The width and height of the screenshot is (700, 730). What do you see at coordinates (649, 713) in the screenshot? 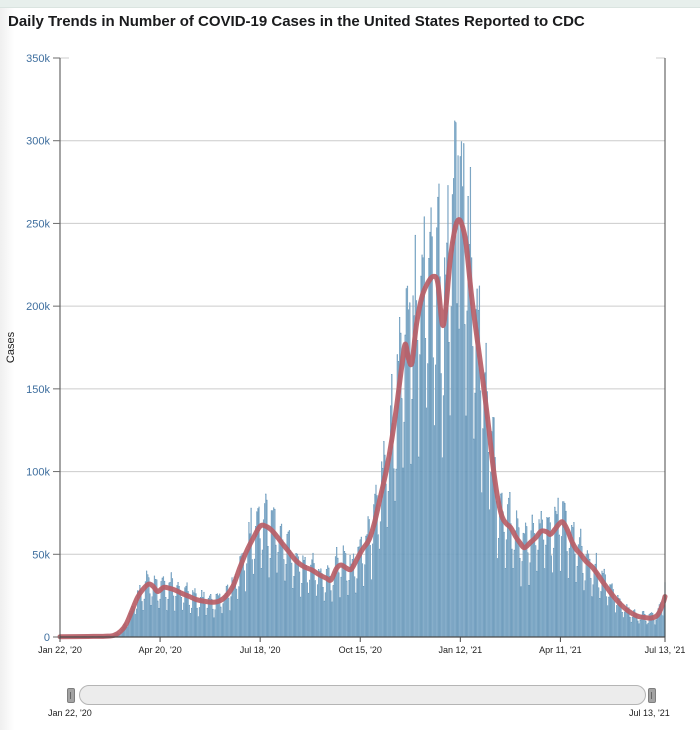
I see `range-end-label: Jul 13, '21` at bounding box center [649, 713].